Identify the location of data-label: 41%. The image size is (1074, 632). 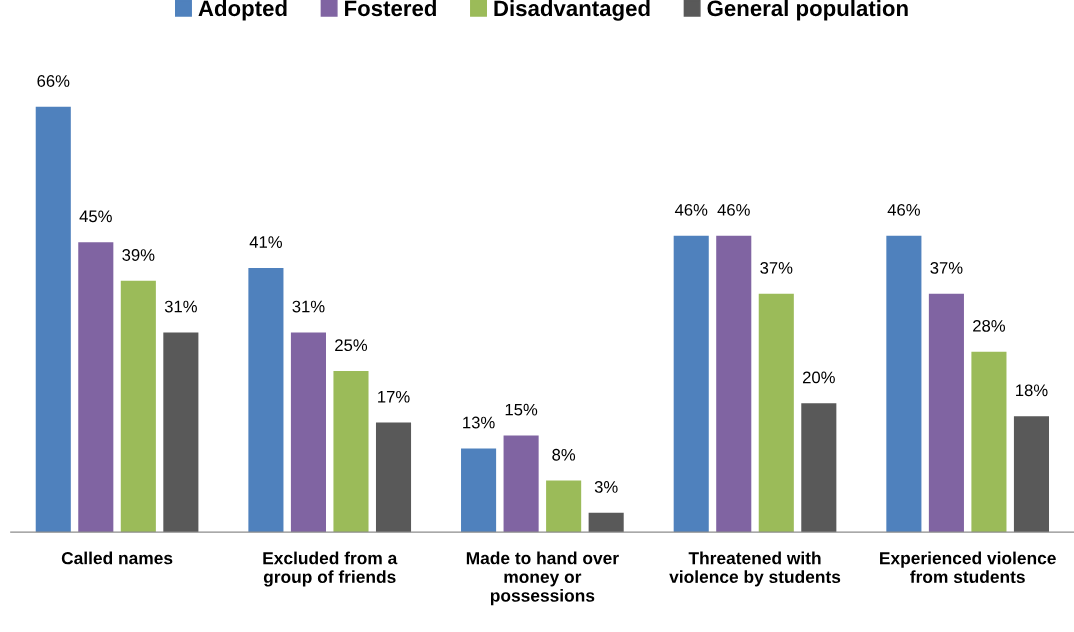
(266, 242).